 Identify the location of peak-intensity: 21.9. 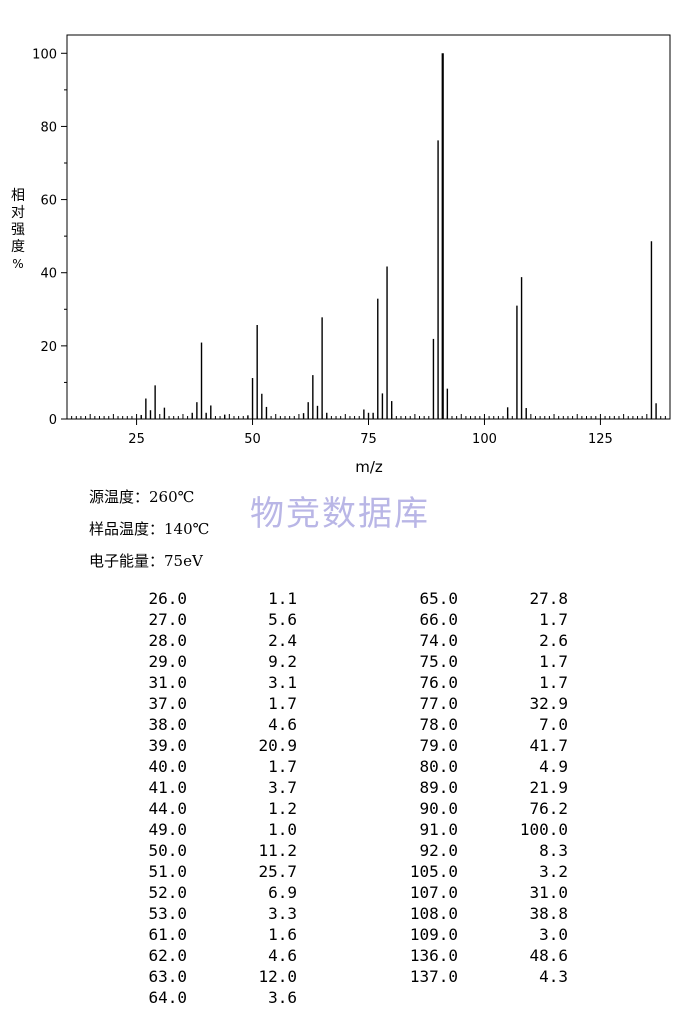
(548, 787).